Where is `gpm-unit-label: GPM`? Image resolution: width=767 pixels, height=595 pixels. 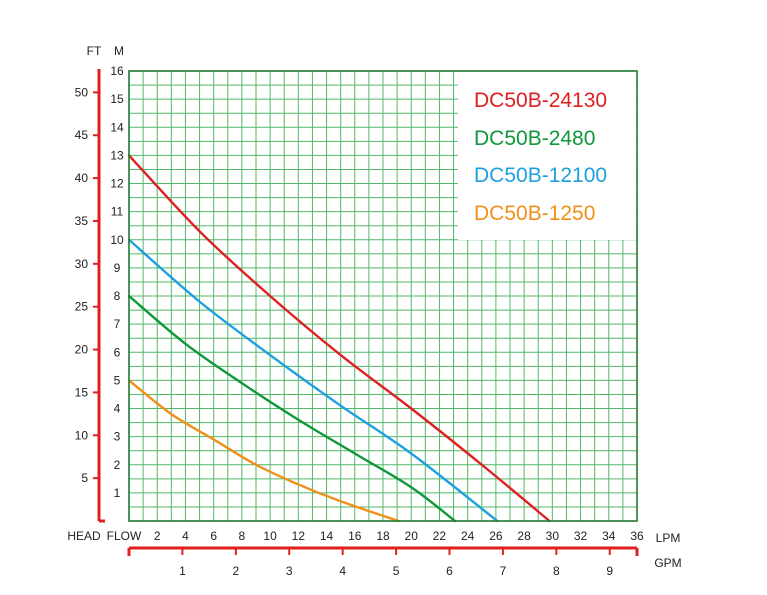 gpm-unit-label: GPM is located at coordinates (667, 563).